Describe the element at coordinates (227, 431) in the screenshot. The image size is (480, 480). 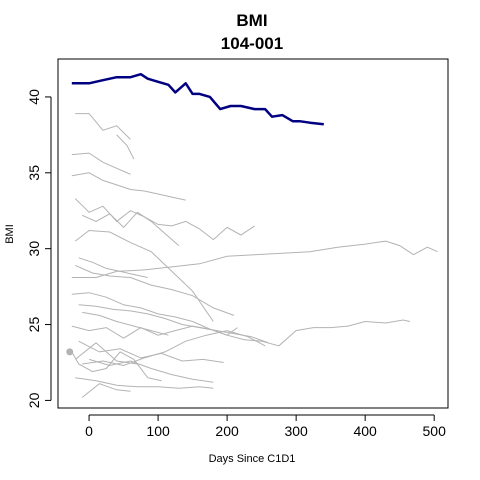
I see `x-tick-label: 200` at that location.